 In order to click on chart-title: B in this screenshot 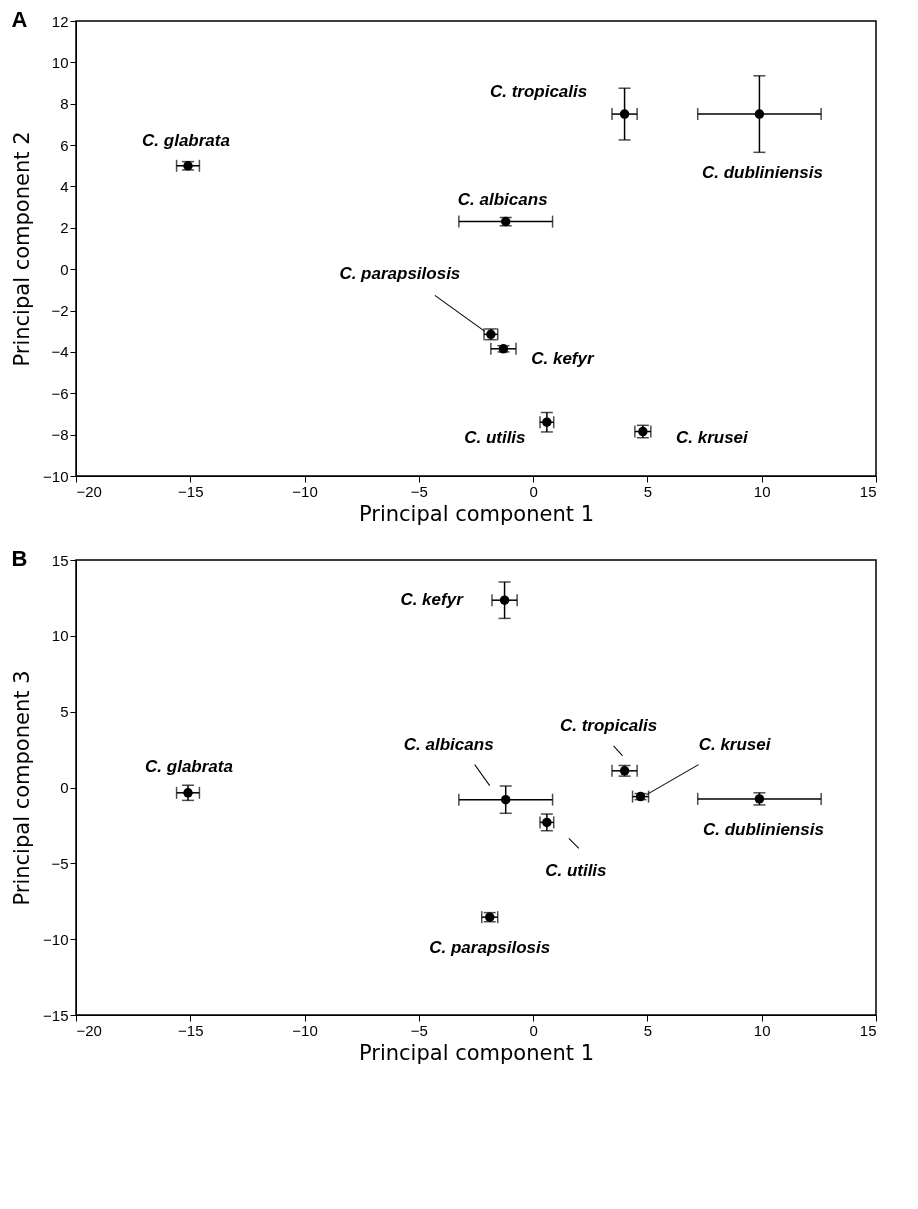, I will do `click(19, 558)`.